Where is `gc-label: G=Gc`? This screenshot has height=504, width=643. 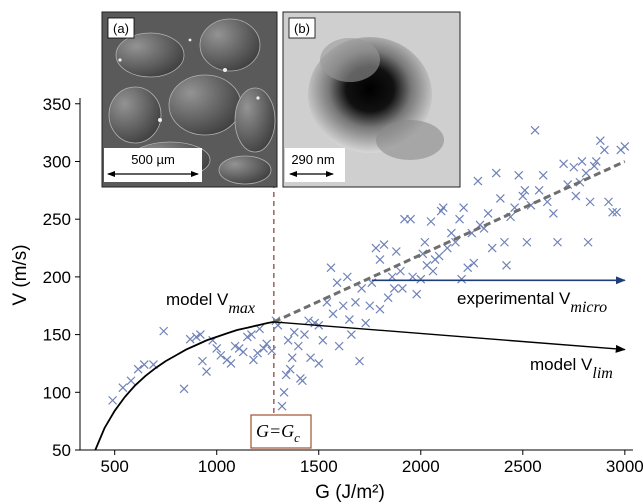 gc-label: G=Gc is located at coordinates (281, 431).